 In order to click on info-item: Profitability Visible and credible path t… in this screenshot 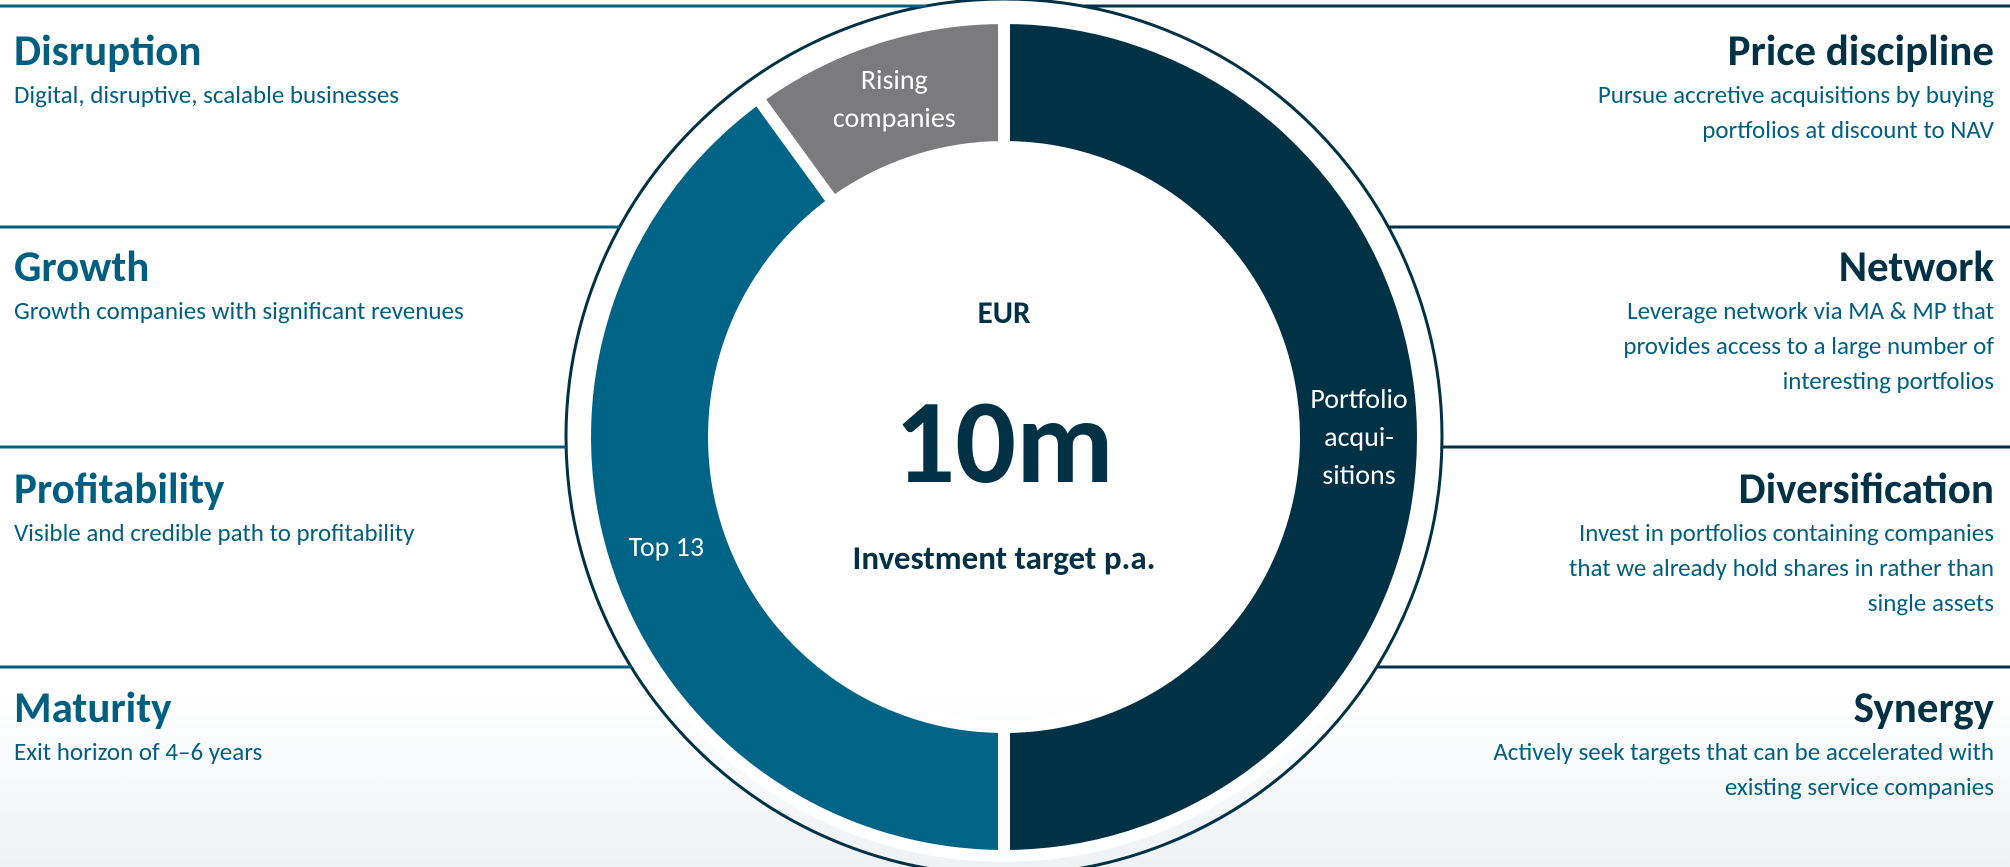, I will do `click(364, 506)`.